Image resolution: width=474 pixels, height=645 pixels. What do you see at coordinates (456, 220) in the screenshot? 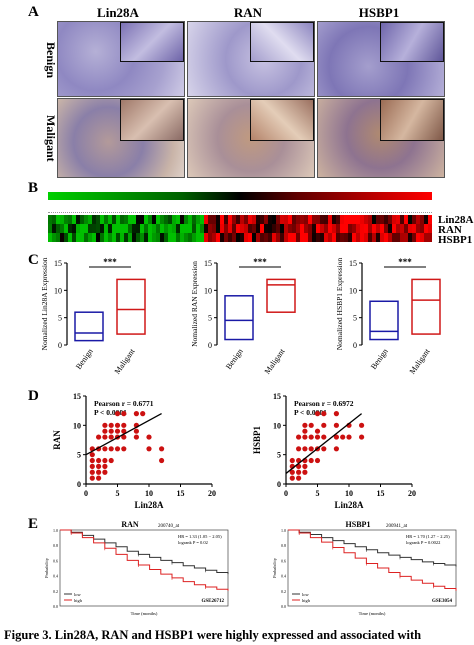
I see `heatmap-gene-lin28a: Lin28A` at bounding box center [456, 220].